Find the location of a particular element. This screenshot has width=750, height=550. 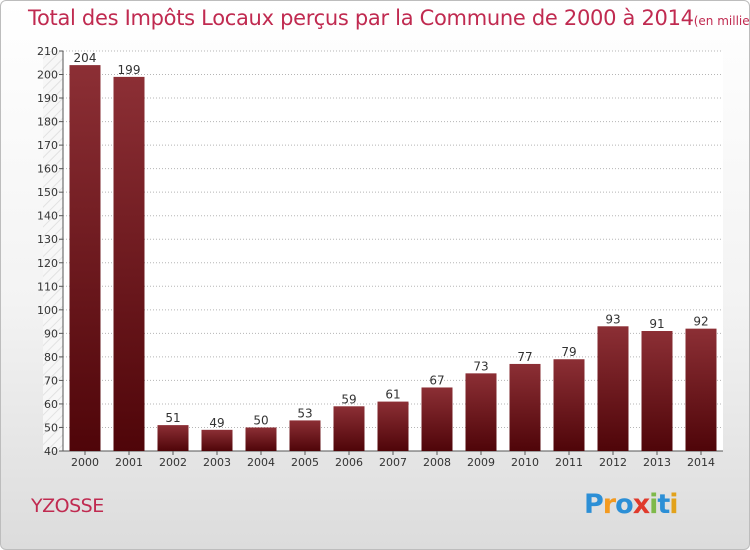

y-tick-label: 210 is located at coordinates (47, 51).